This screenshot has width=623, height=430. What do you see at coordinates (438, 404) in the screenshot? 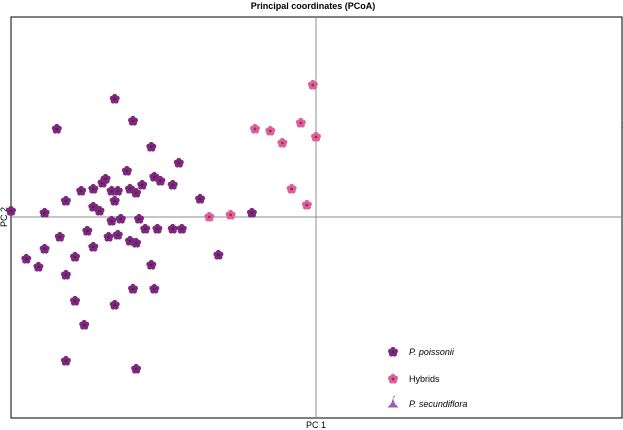
I see `legend-label-p-secundiflora: P. secundiflora` at bounding box center [438, 404].